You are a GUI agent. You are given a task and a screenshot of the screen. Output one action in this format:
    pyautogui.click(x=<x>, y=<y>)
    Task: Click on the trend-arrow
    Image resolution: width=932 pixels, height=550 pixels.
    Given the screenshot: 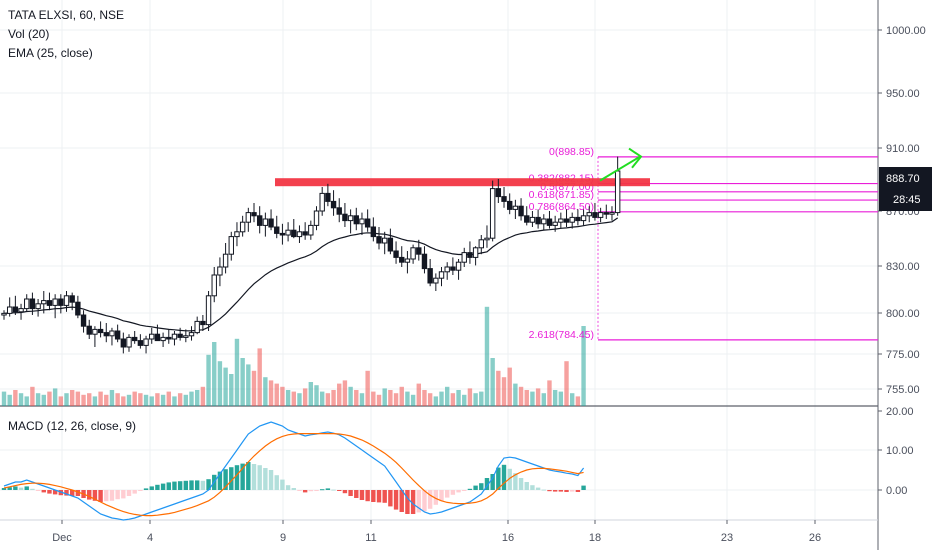 What is the action you would take?
    pyautogui.click(x=621, y=164)
    